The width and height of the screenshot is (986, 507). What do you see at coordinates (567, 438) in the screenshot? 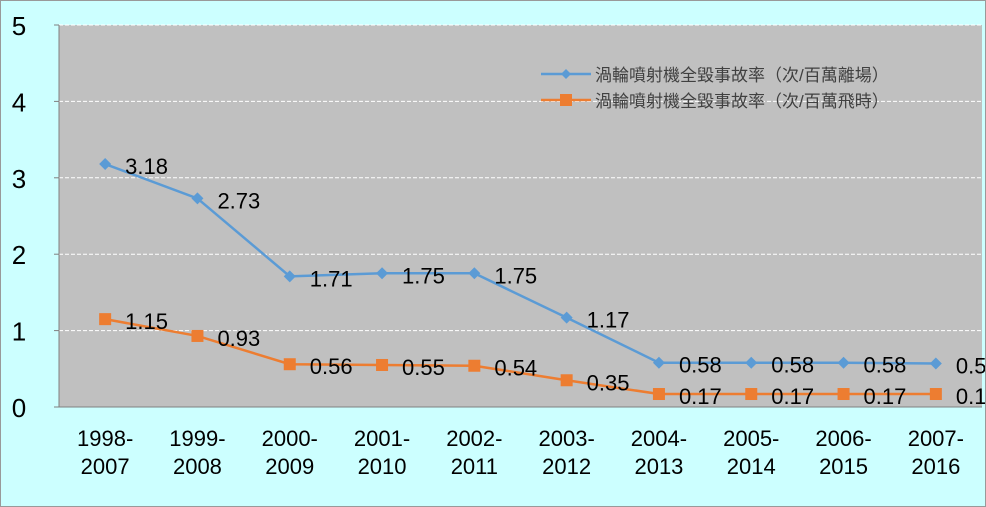
I see `x-tick-label: 2003-` at bounding box center [567, 438].